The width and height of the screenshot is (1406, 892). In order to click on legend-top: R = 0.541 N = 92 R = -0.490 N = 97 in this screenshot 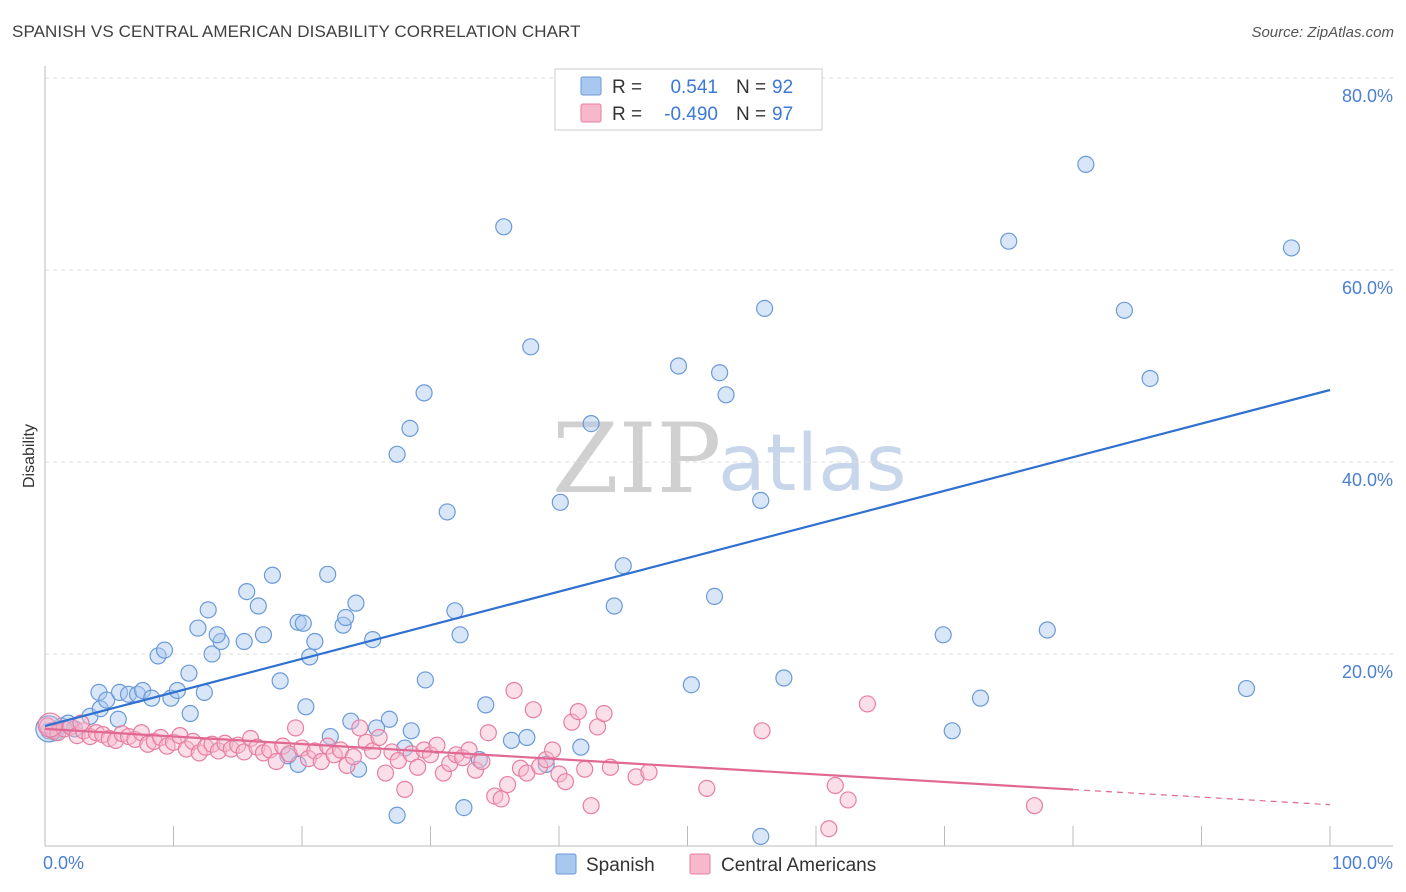, I will do `click(688, 99)`.